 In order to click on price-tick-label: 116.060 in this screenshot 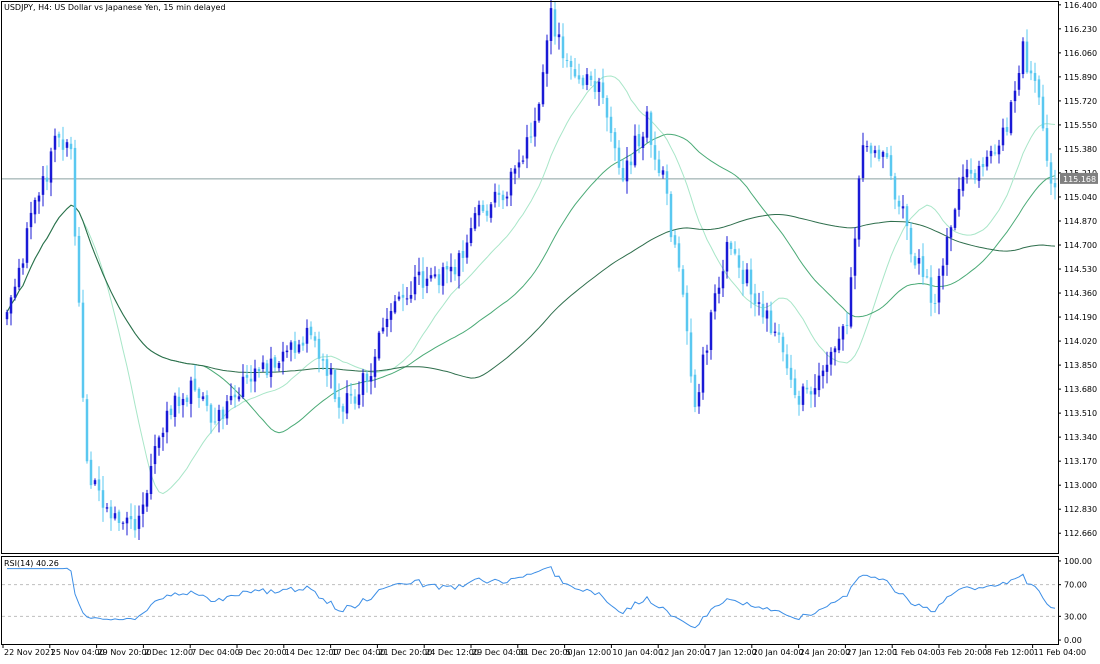, I will do `click(1080, 53)`.